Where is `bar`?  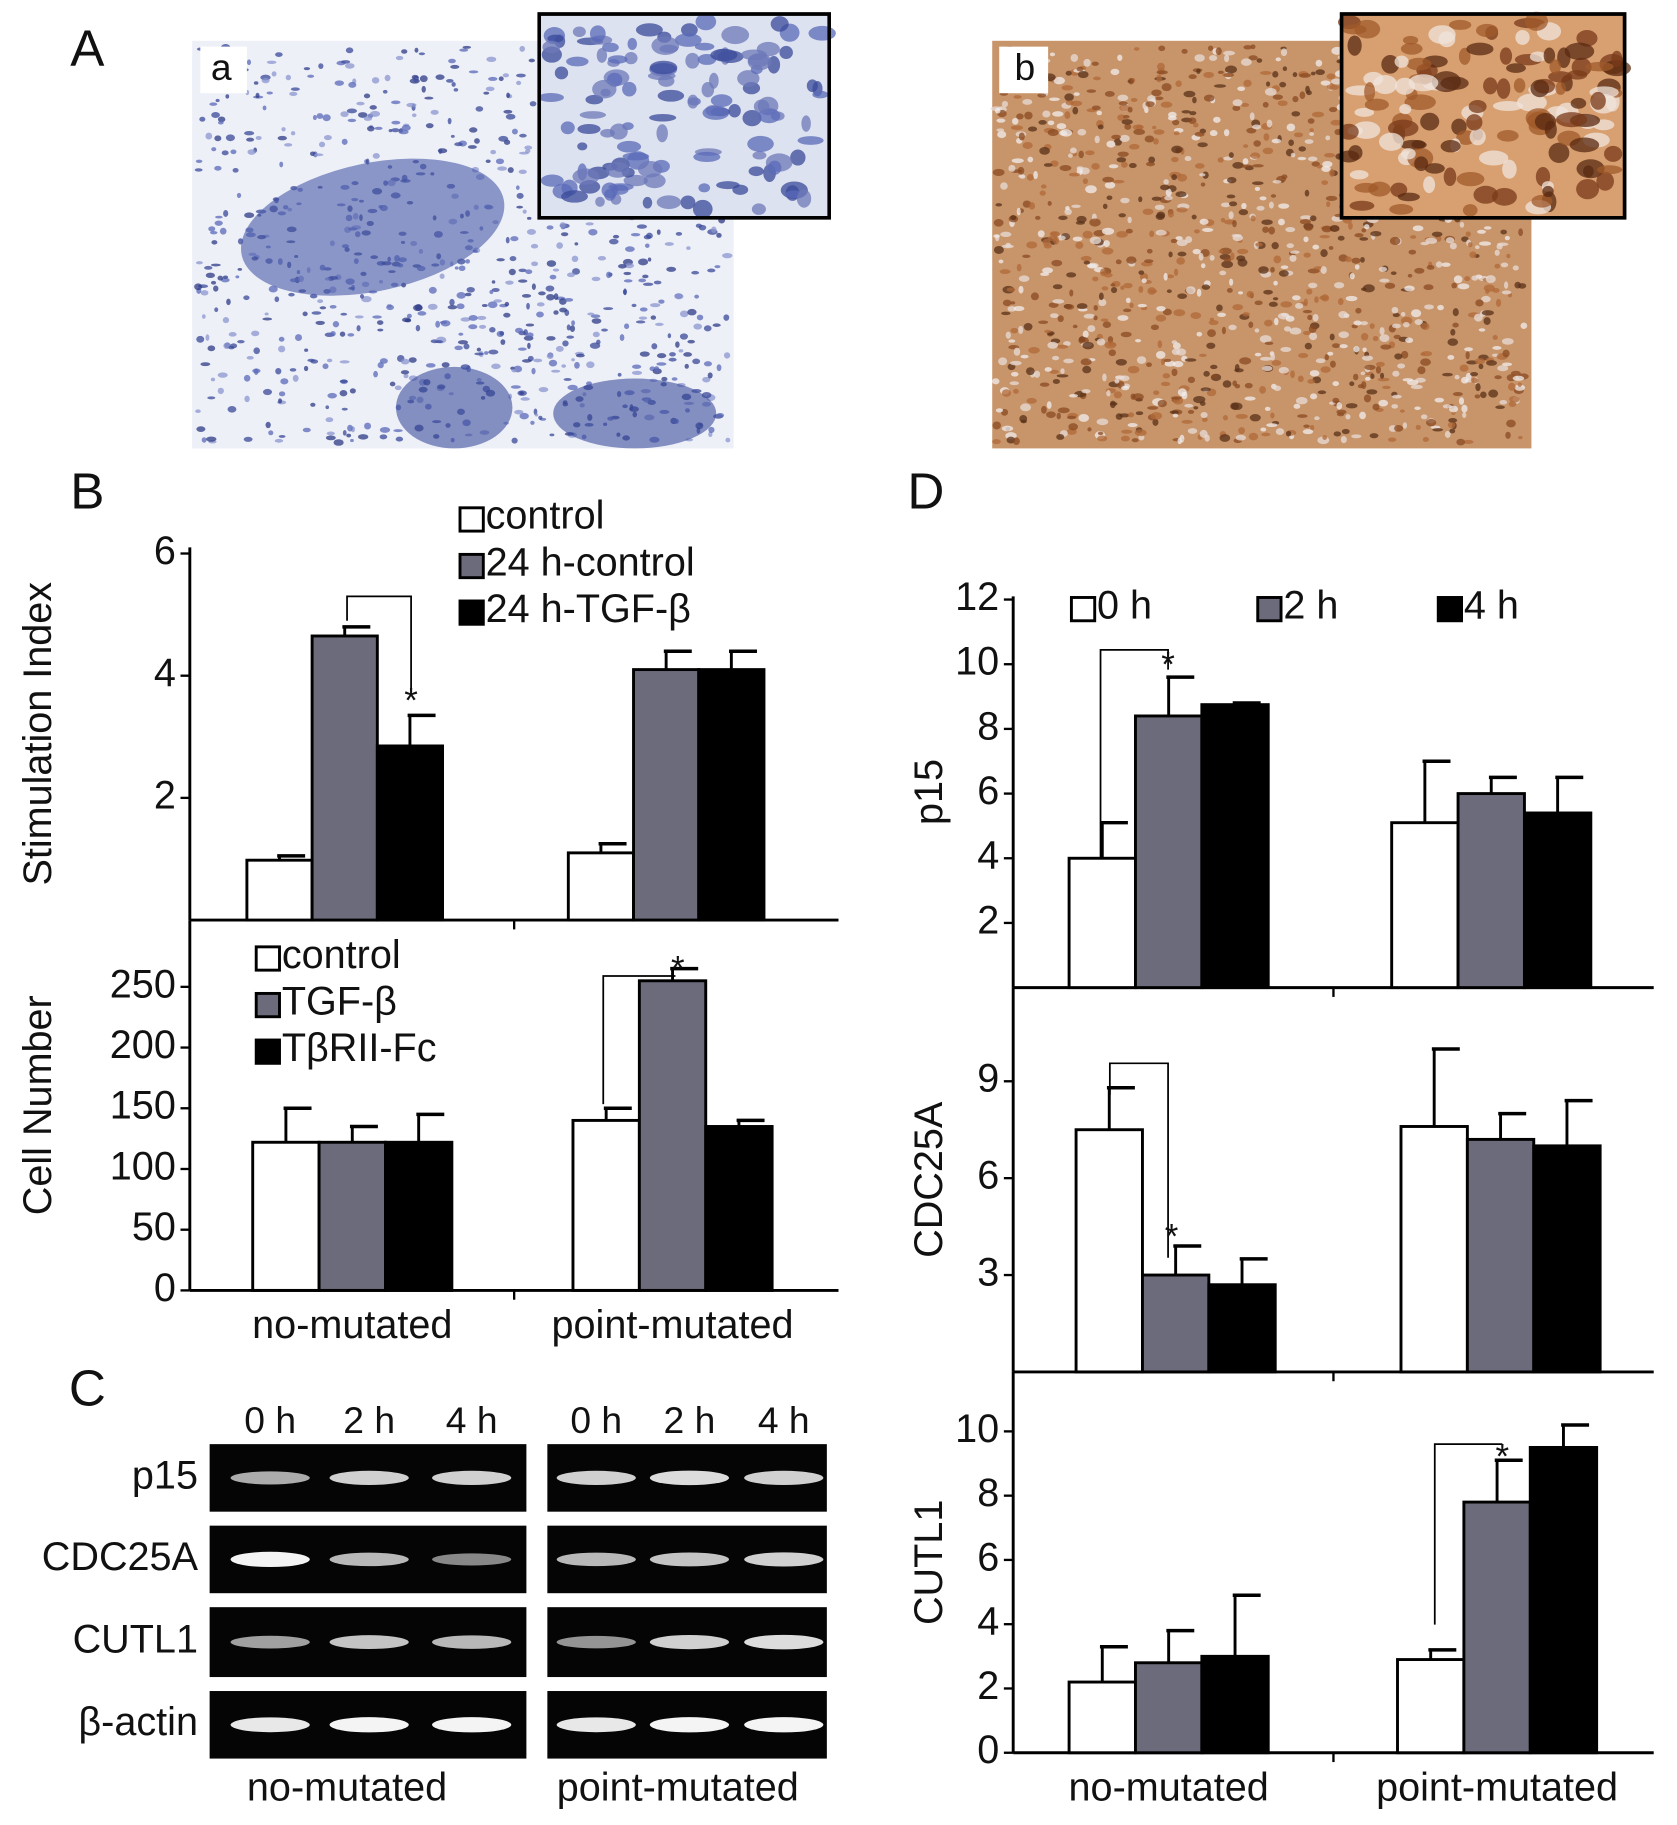 bar is located at coordinates (344, 778).